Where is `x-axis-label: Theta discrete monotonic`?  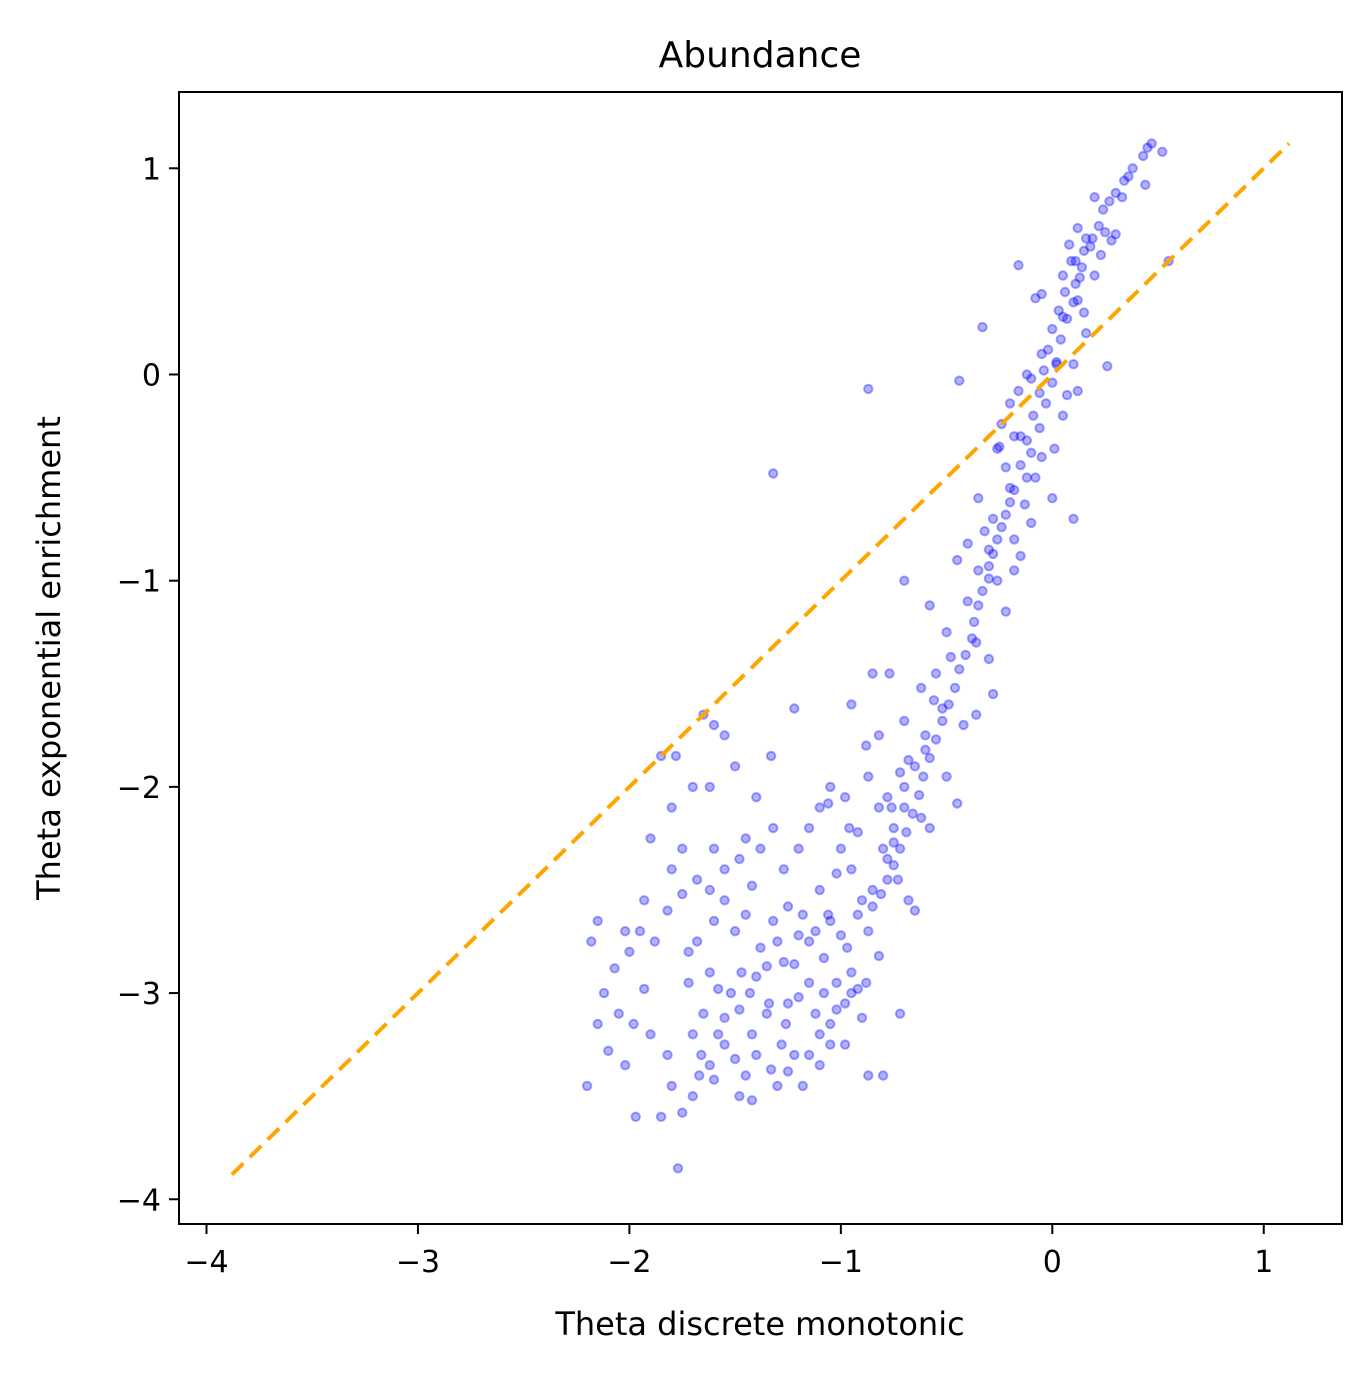
x-axis-label: Theta discrete monotonic is located at coordinates (759, 1324).